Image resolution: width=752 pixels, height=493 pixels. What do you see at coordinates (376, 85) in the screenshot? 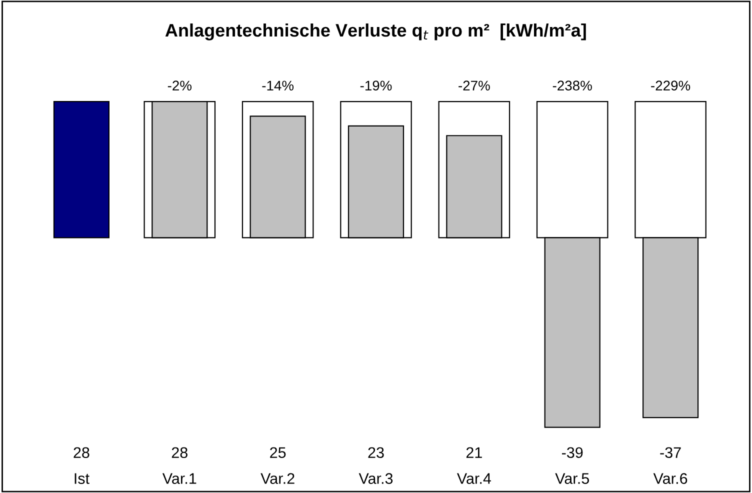
I see `annotation: -19%` at bounding box center [376, 85].